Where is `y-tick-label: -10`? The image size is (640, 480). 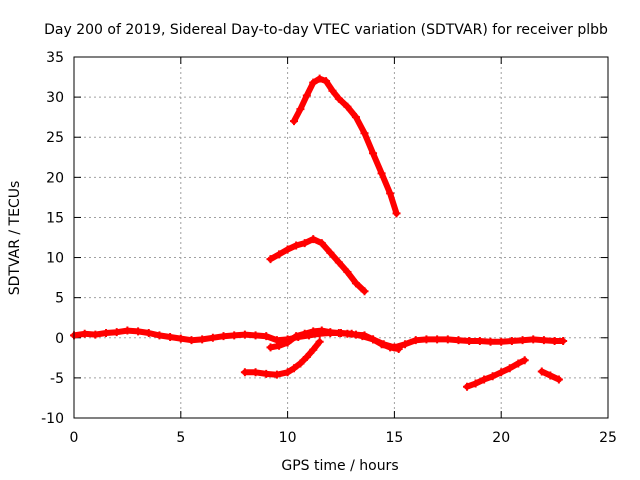
y-tick-label: -10 is located at coordinates (52, 419).